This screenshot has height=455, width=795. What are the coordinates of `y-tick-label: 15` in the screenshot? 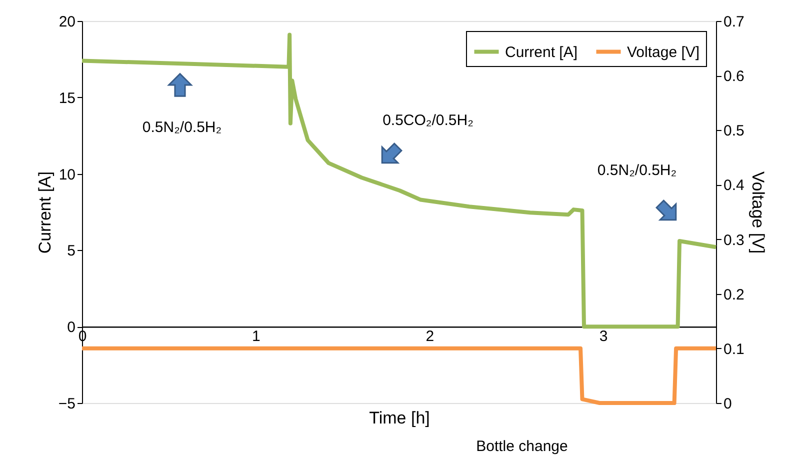 It's located at (67, 98).